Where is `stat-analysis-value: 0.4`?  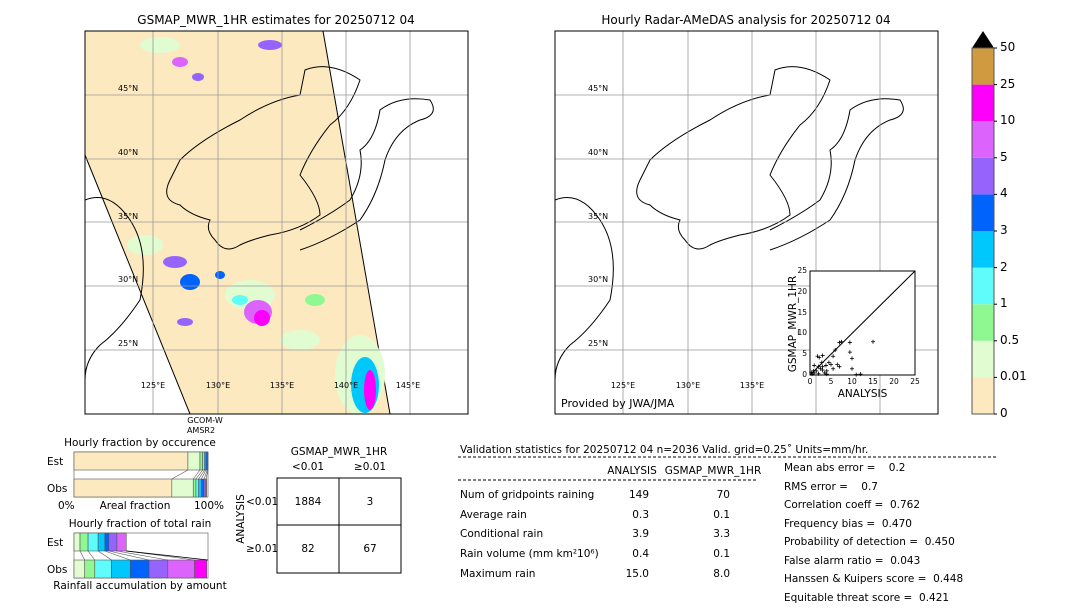 stat-analysis-value: 0.4 is located at coordinates (640, 554).